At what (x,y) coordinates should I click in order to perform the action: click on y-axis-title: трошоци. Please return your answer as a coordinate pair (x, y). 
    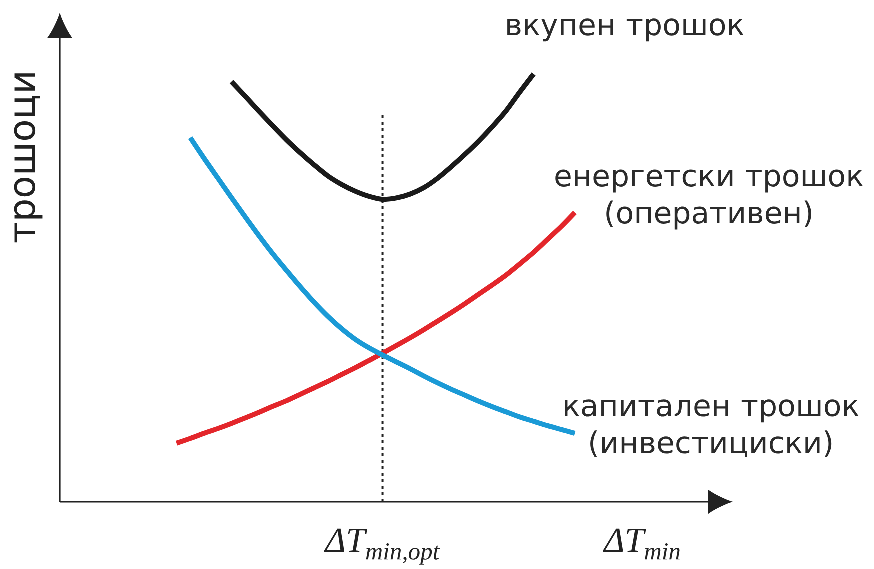
    Looking at the image, I should click on (28, 158).